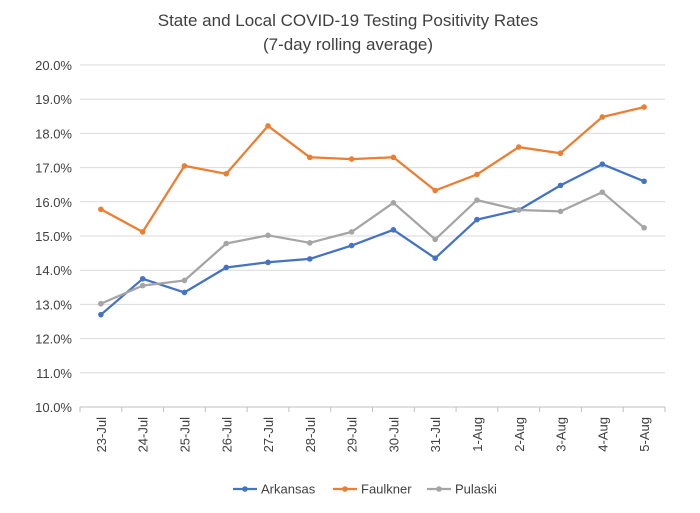 The height and width of the screenshot is (513, 700). I want to click on x-tick-label: 4-Aug, so click(602, 434).